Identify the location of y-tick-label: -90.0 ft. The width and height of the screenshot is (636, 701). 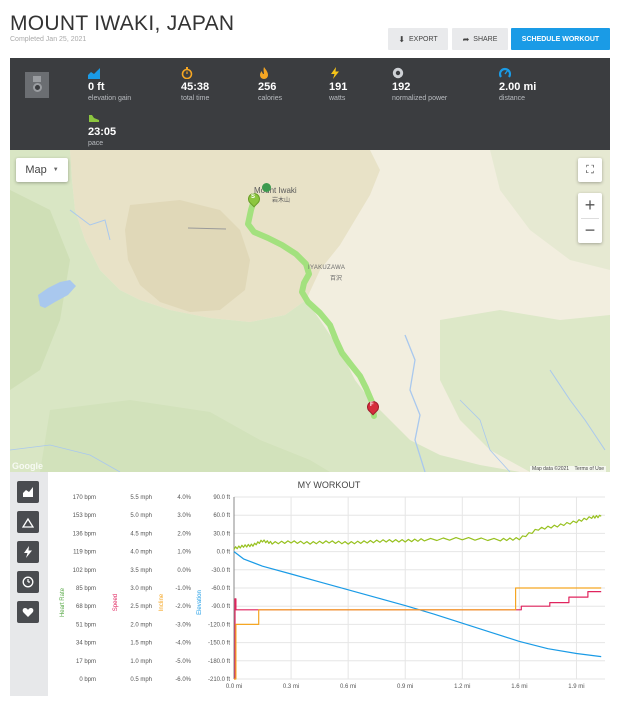
(220, 607).